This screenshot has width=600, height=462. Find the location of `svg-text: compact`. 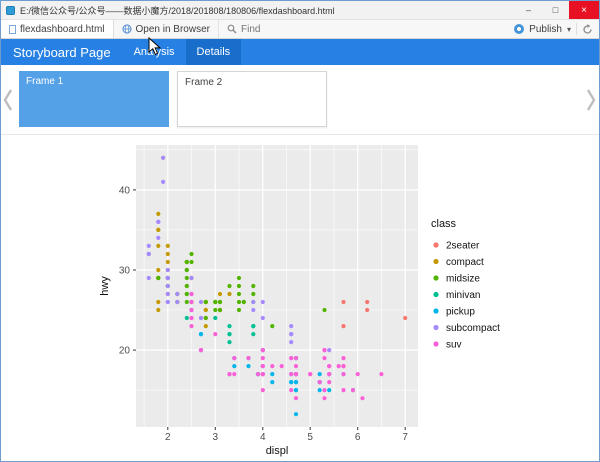

svg-text: compact is located at coordinates (465, 262).